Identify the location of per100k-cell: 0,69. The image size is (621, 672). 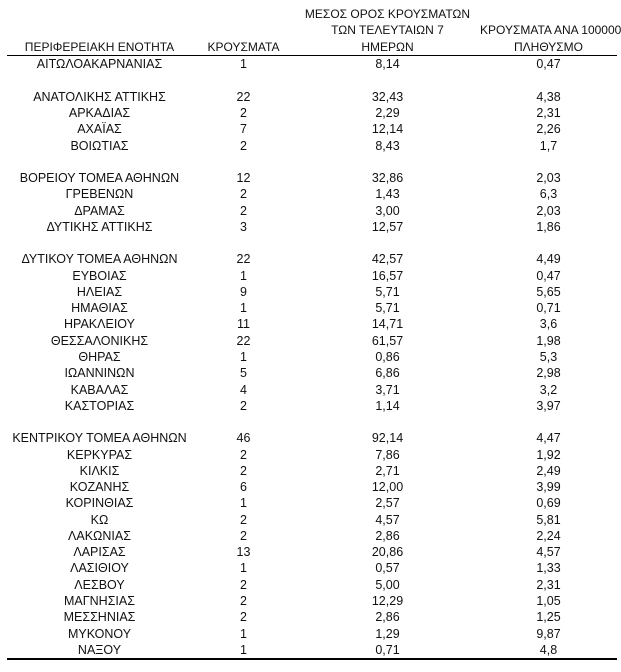
(548, 503).